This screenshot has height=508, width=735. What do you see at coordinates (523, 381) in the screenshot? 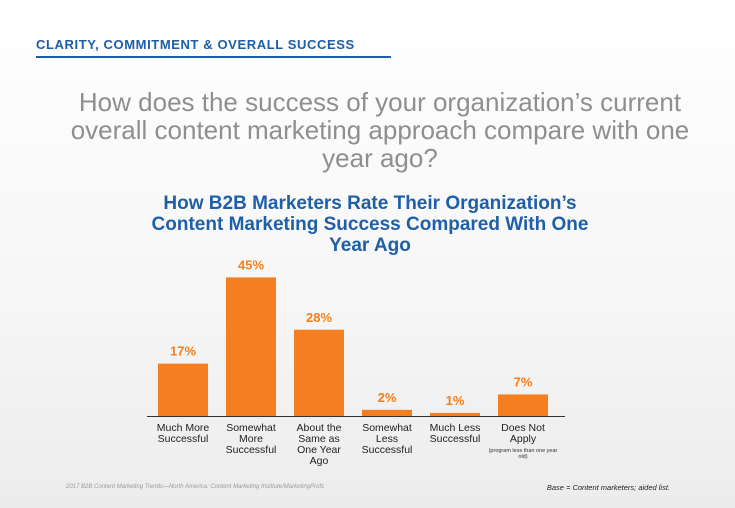
I see `value-label-5: 7%` at bounding box center [523, 381].